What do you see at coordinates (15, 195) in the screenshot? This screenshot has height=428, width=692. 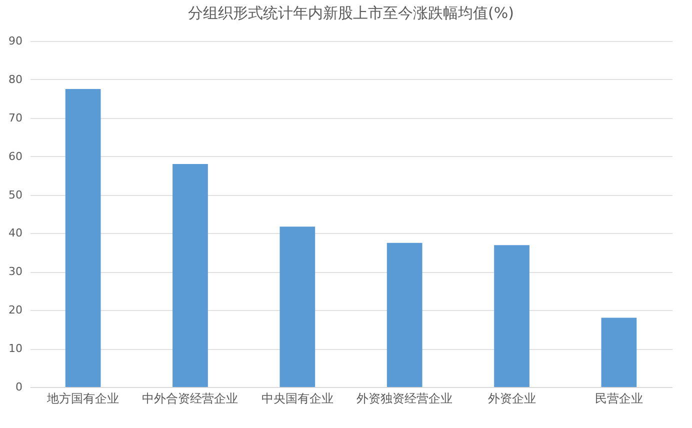 I see `y-tick-label: 50` at bounding box center [15, 195].